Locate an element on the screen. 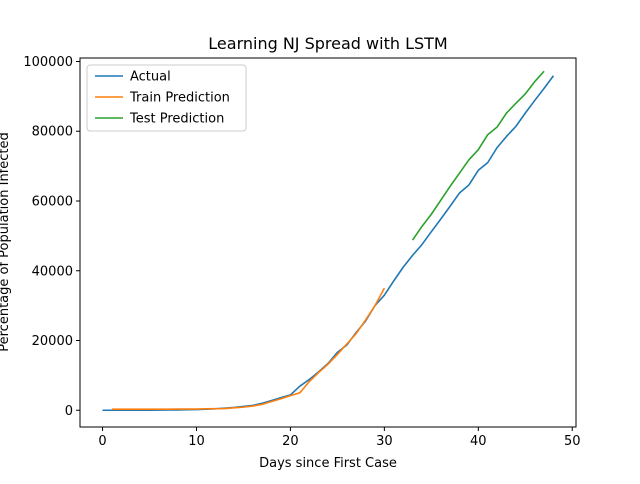 The image size is (640, 484). y-tick-label: 80000 is located at coordinates (52, 132).